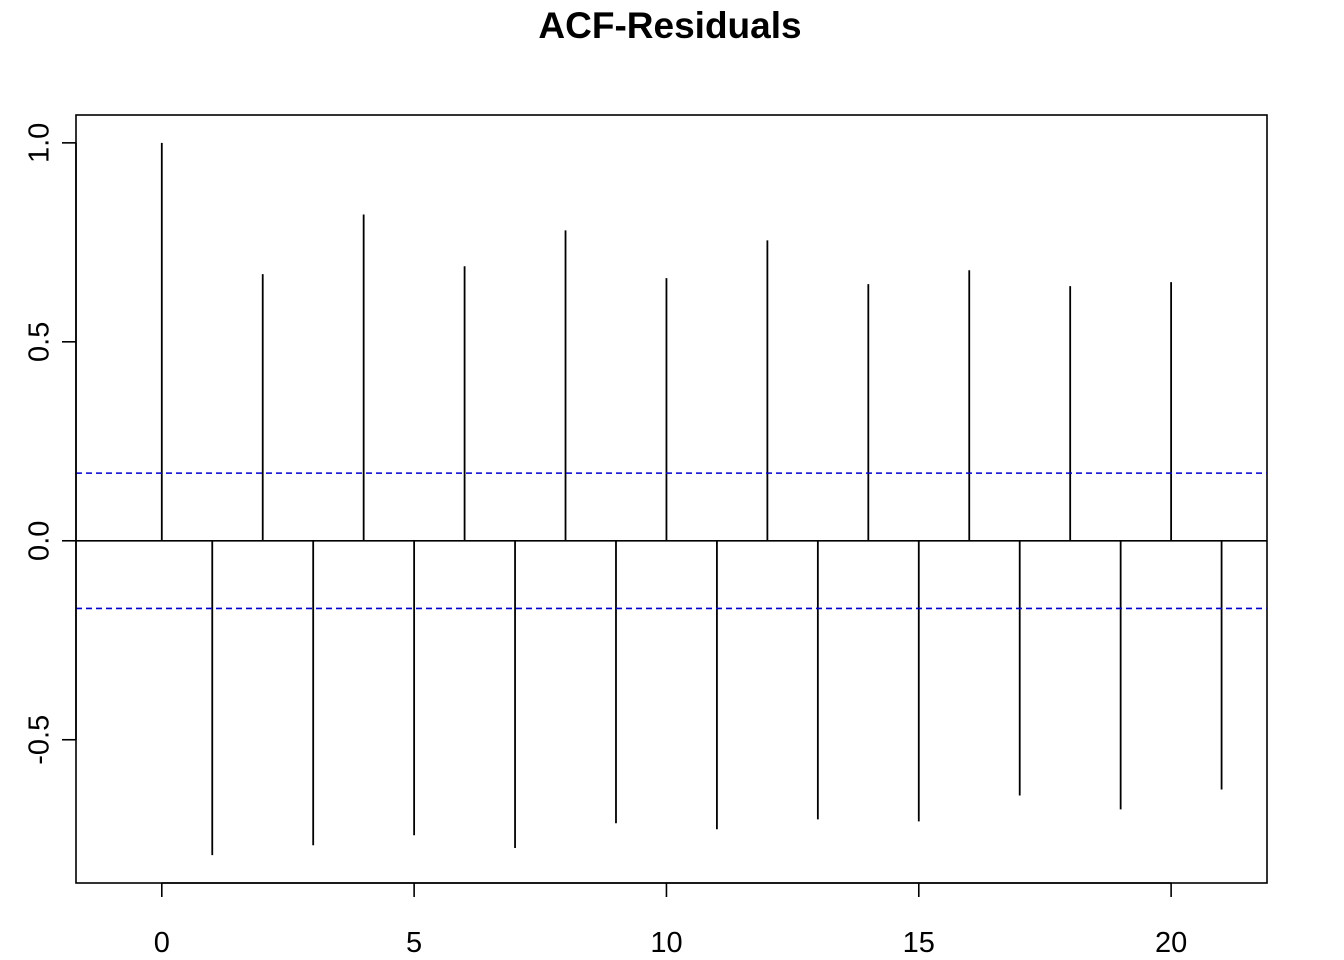 Image resolution: width=1344 pixels, height=960 pixels. I want to click on x-tick-label: 15, so click(919, 943).